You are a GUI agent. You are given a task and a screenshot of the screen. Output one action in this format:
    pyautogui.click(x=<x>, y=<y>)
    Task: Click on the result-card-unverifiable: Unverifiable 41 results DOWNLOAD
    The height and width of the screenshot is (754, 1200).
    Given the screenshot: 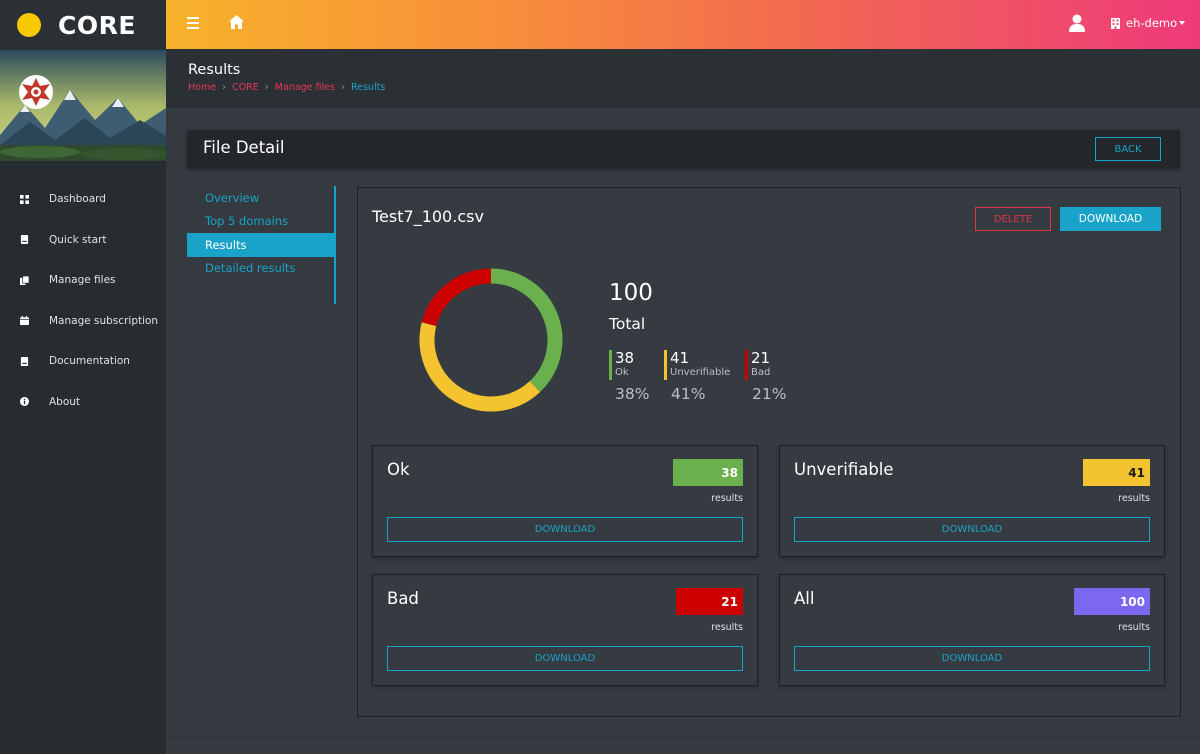 What is the action you would take?
    pyautogui.click(x=972, y=501)
    